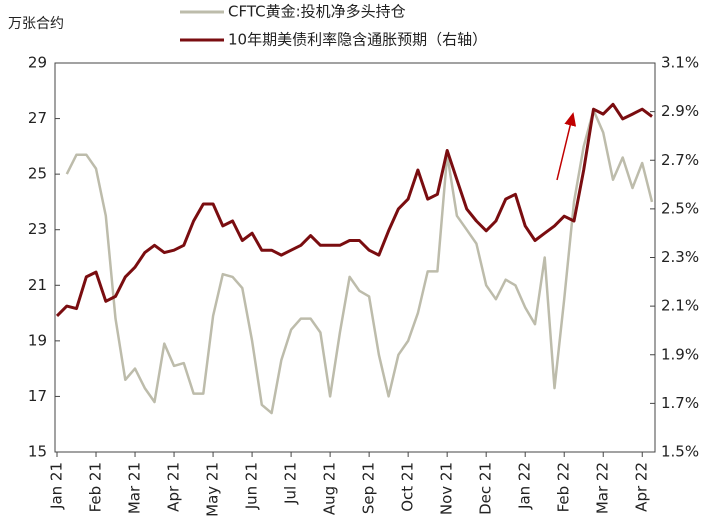 The height and width of the screenshot is (529, 720). Describe the element at coordinates (680, 452) in the screenshot. I see `y2-tick-label: 1.5%` at that location.